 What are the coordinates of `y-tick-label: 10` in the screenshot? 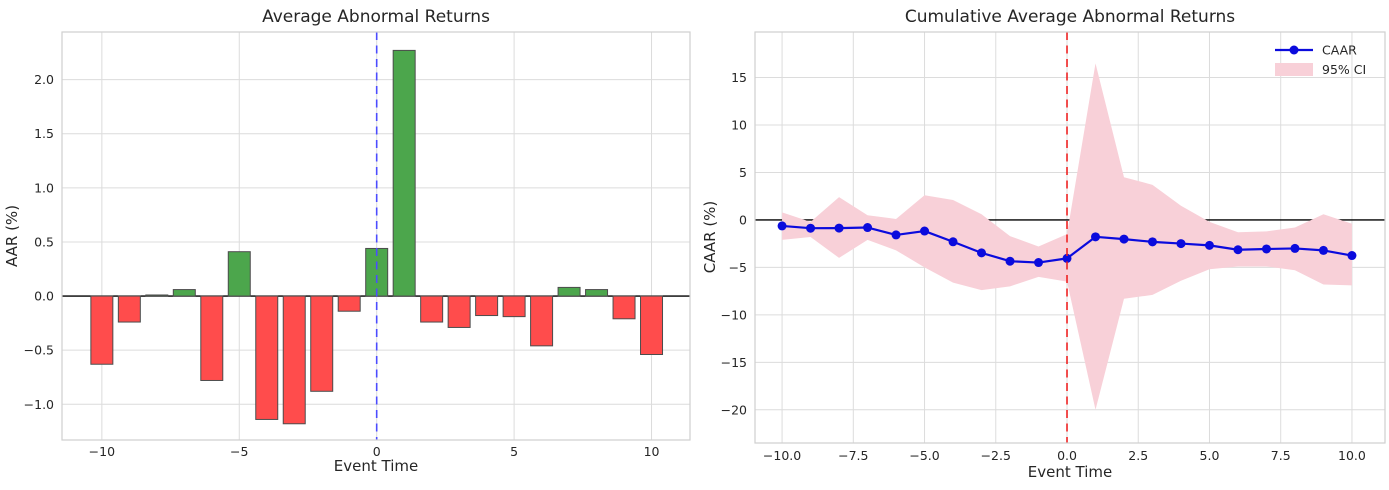 It's located at (739, 125).